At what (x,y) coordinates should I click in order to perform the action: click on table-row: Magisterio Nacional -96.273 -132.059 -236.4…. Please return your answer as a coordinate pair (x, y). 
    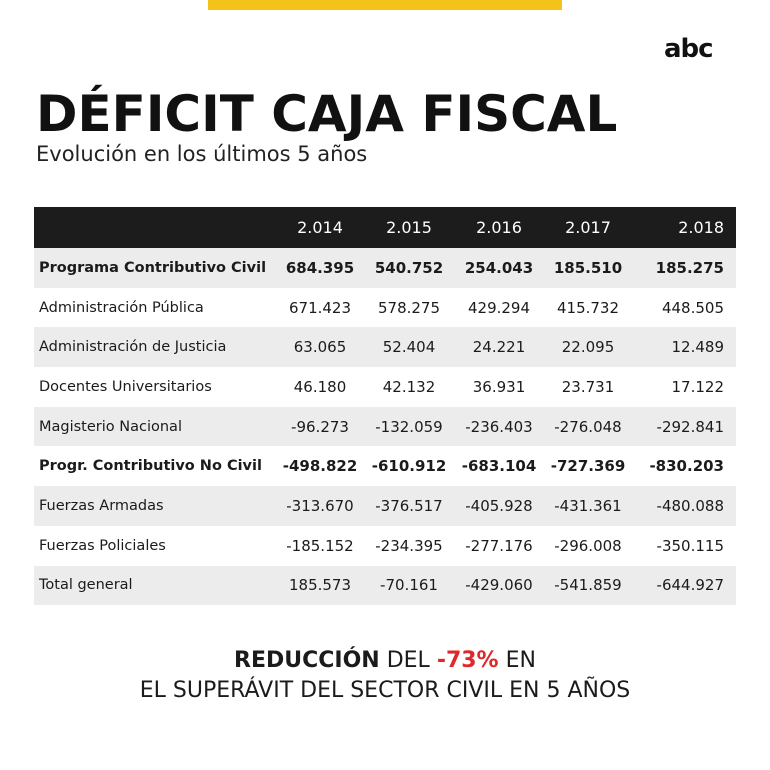
    Looking at the image, I should click on (385, 426).